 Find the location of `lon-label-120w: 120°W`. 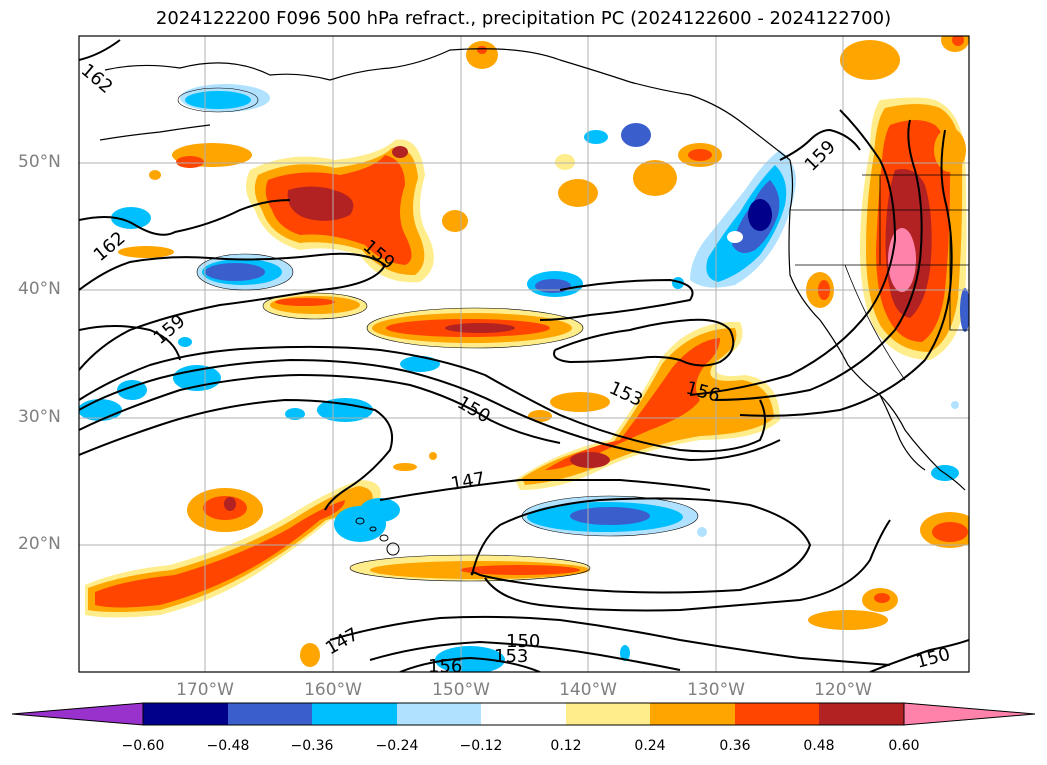

lon-label-120w: 120°W is located at coordinates (843, 690).